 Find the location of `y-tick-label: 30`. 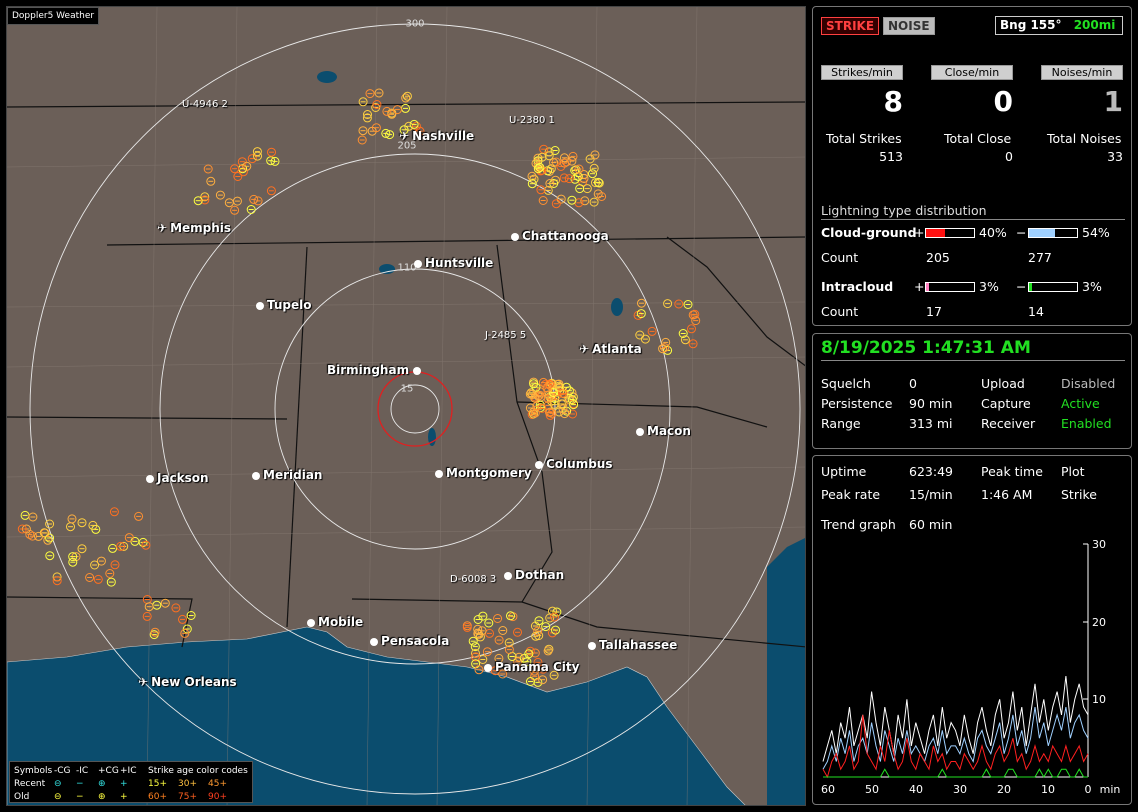

y-tick-label: 30 is located at coordinates (1099, 544).